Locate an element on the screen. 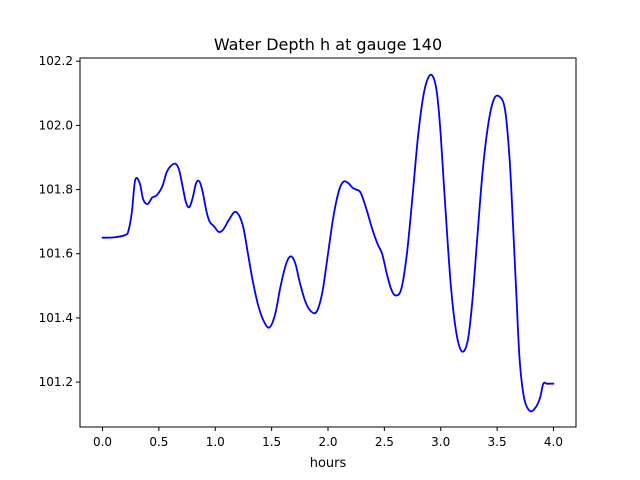 This screenshot has width=640, height=480. y-tick-label: 101.6 is located at coordinates (56, 254).